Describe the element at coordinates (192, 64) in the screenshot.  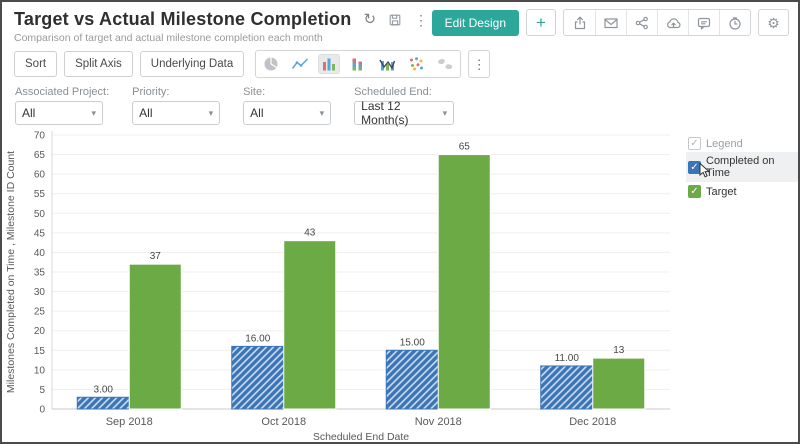
I see `underlying-data-button: Underlying Data` at that location.